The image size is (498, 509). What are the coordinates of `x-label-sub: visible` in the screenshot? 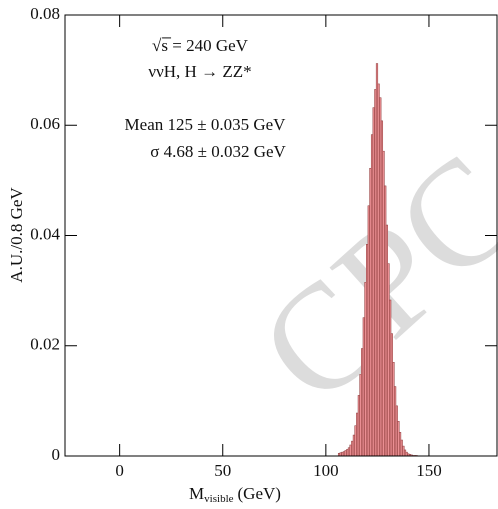 It's located at (218, 499).